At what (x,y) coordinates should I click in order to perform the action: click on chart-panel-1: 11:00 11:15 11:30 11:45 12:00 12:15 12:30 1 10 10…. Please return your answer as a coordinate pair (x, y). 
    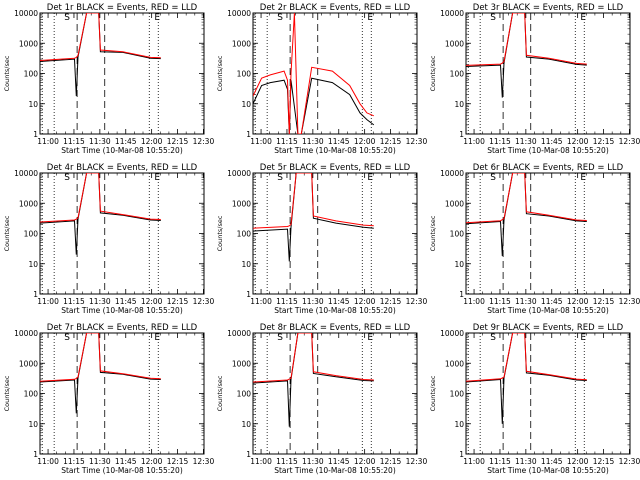
    Looking at the image, I should click on (108, 79).